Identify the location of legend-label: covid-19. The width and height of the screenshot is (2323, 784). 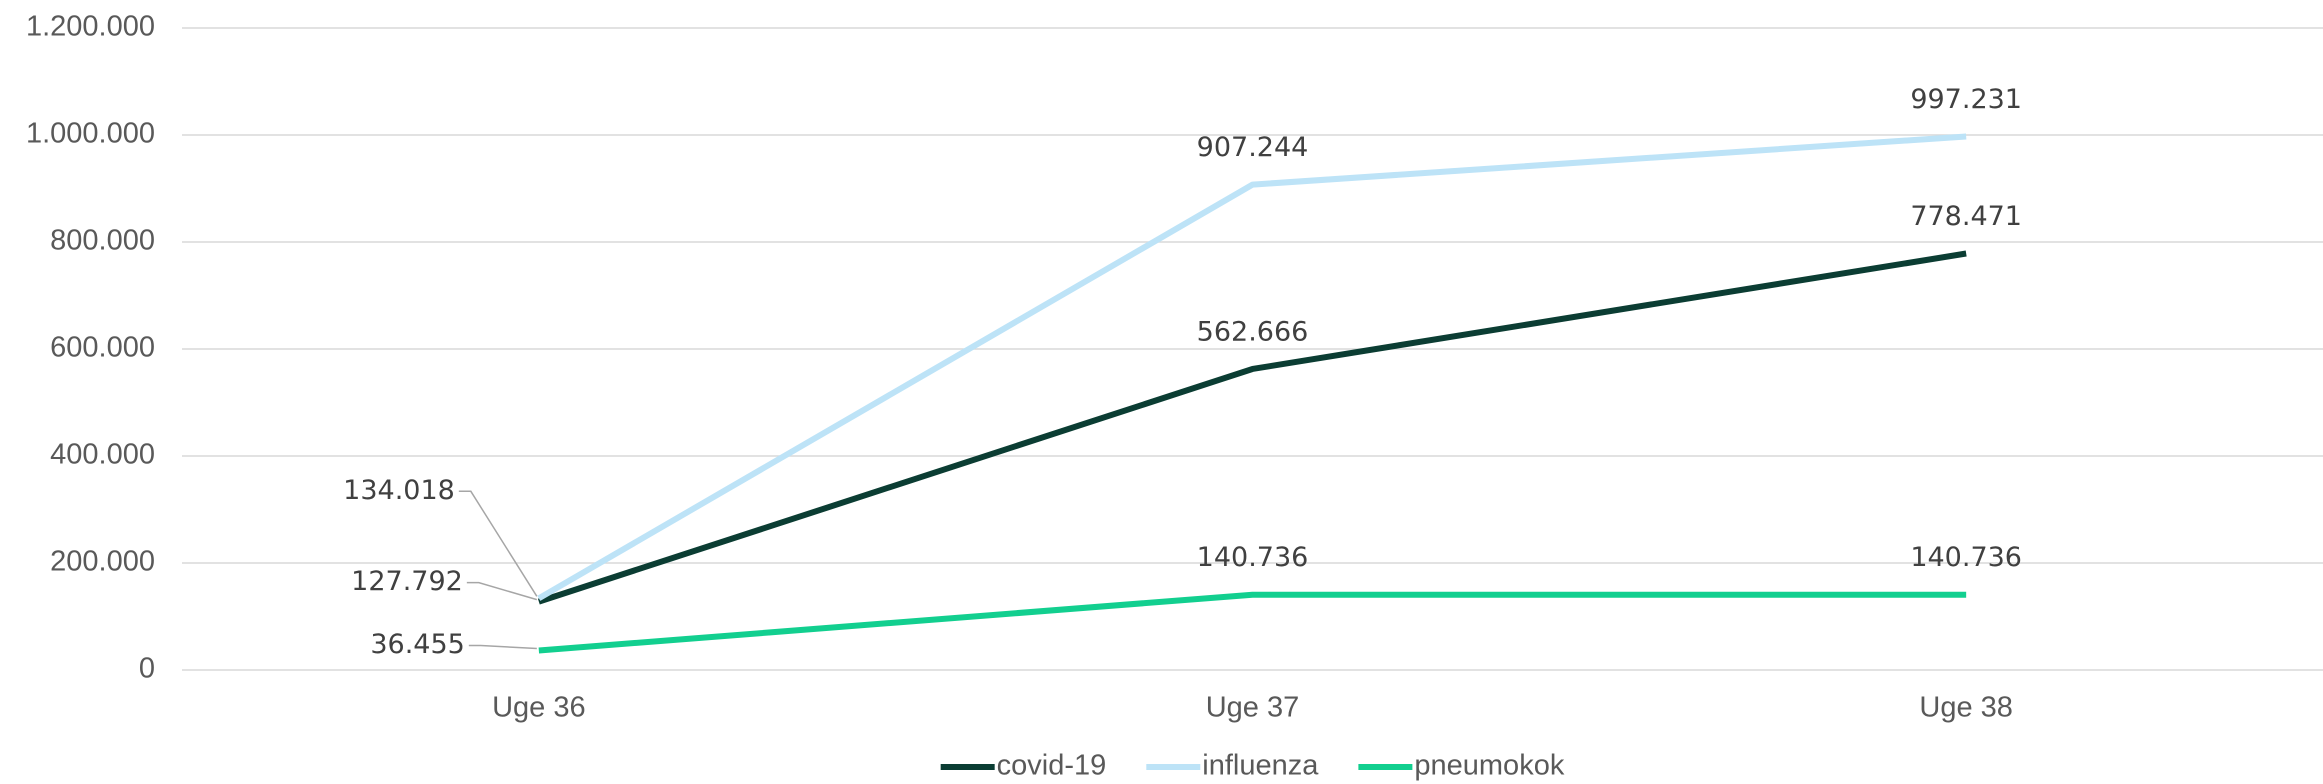
(1052, 766).